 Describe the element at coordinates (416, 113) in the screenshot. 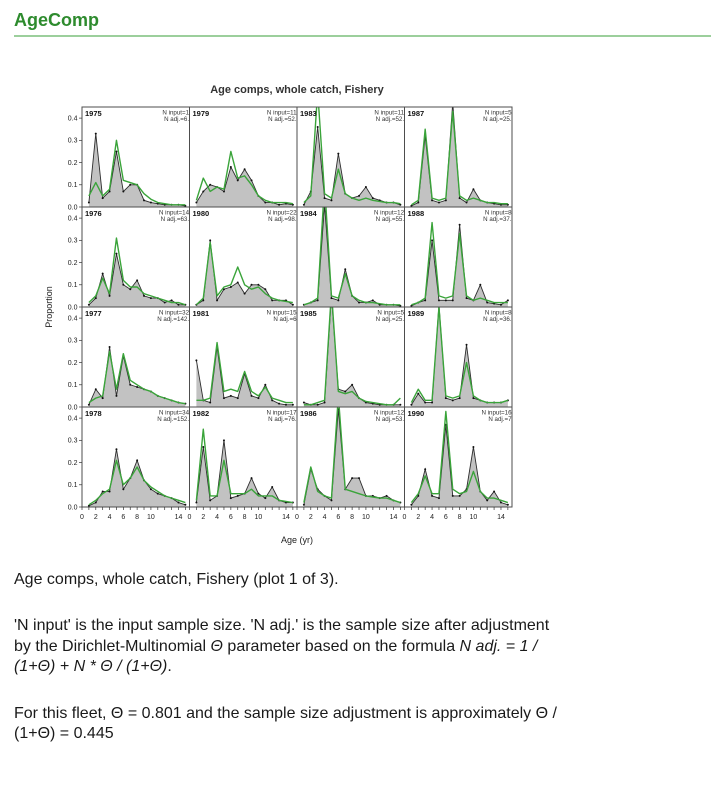

I see `panel-year-label: 1987` at that location.